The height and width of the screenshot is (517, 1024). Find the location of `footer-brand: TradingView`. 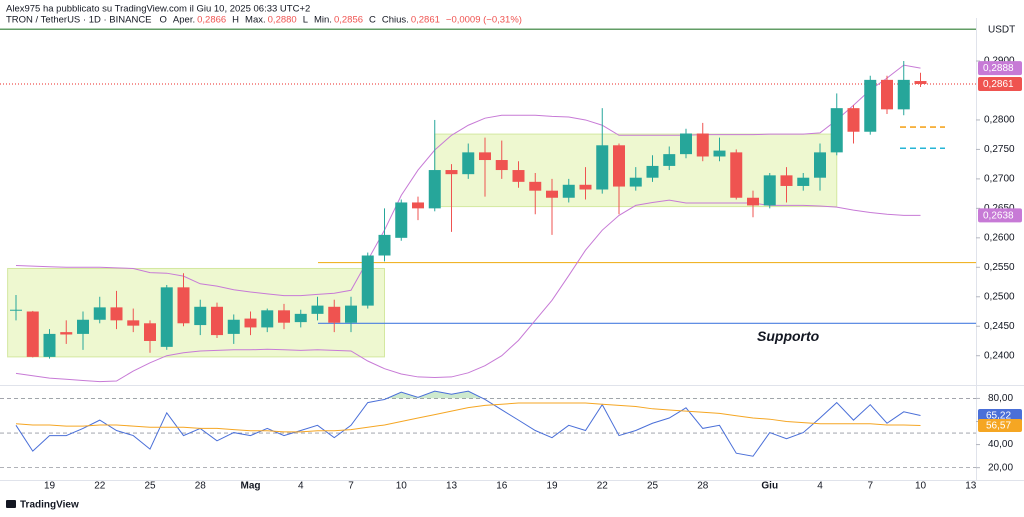

footer-brand: TradingView is located at coordinates (49, 505).